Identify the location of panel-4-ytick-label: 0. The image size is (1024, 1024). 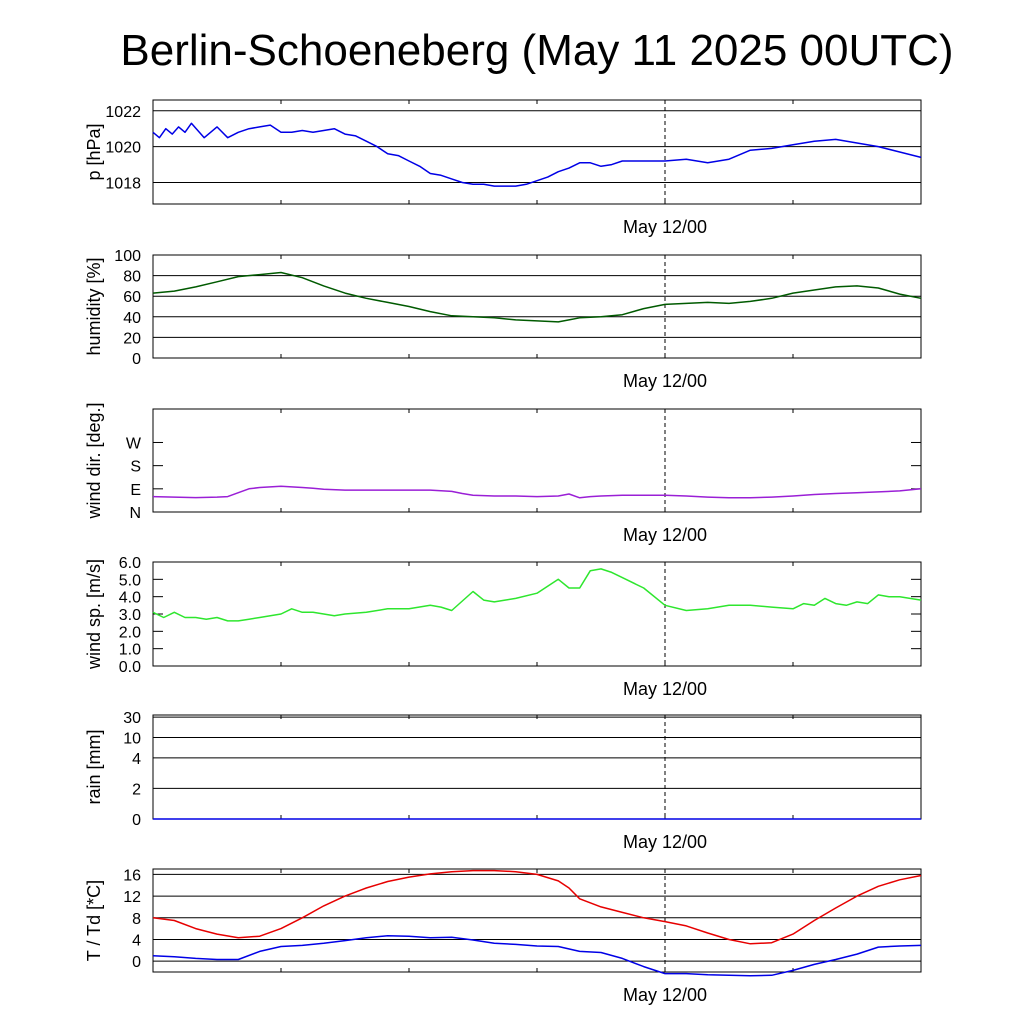
(136, 820).